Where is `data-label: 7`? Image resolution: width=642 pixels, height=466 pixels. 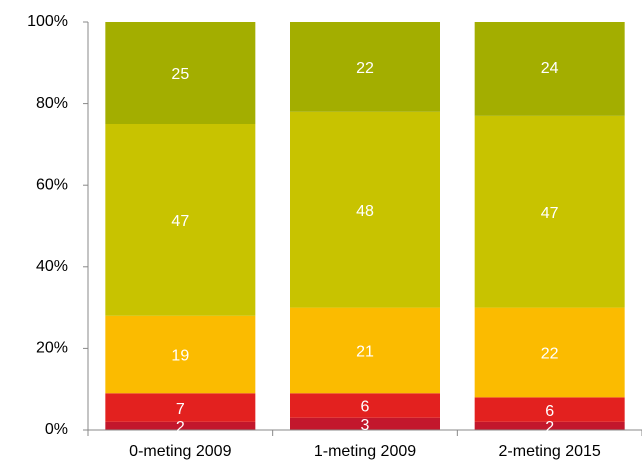
data-label: 7 is located at coordinates (180, 409).